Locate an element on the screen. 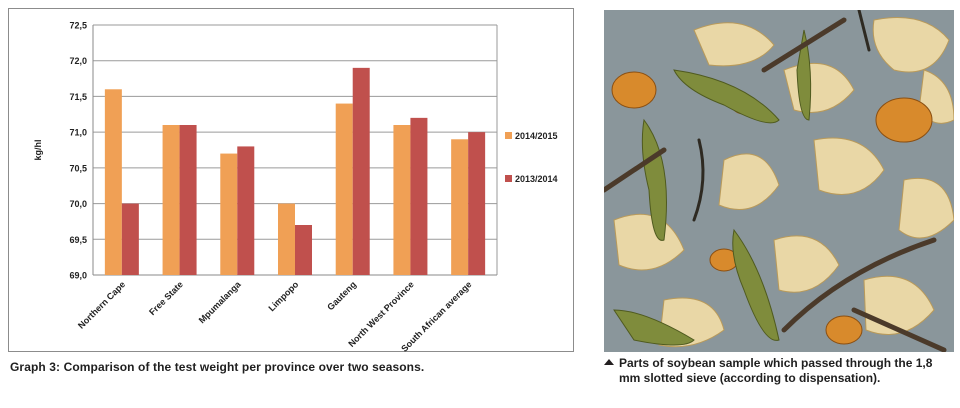 The width and height of the screenshot is (960, 408). y-tick-label: 70,5 is located at coordinates (78, 168).